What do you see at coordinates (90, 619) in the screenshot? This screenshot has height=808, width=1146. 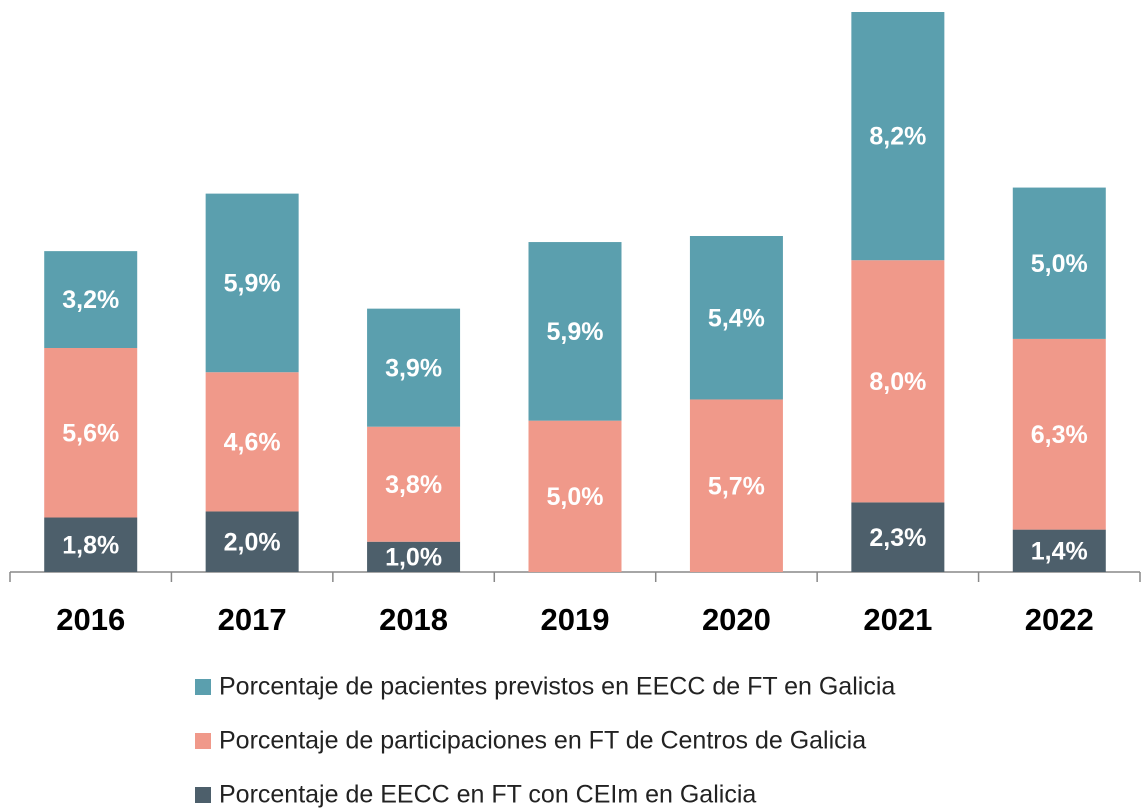 I see `x-tick-label: 2016` at bounding box center [90, 619].